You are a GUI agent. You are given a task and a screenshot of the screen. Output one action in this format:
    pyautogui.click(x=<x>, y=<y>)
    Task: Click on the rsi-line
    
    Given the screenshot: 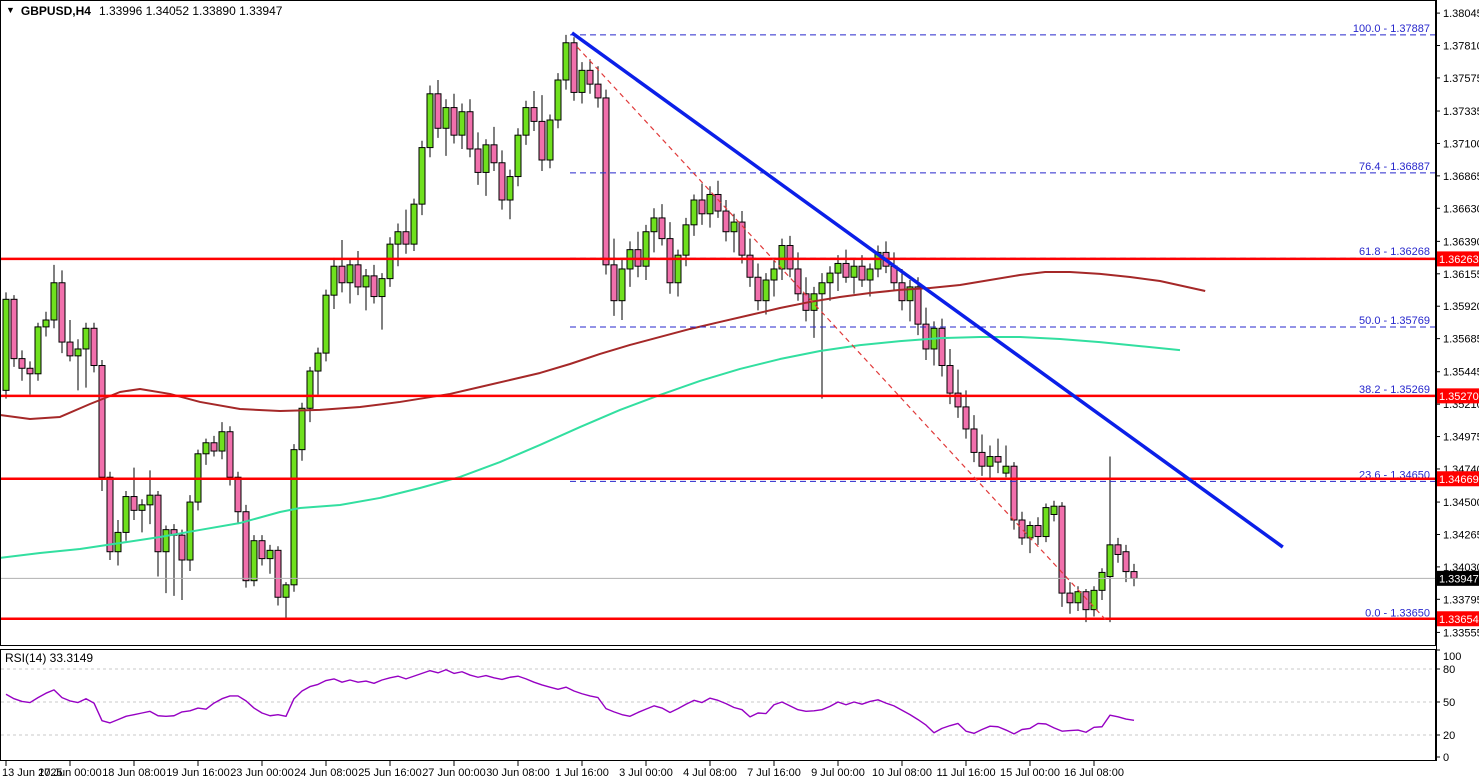 What is the action you would take?
    pyautogui.click(x=570, y=702)
    